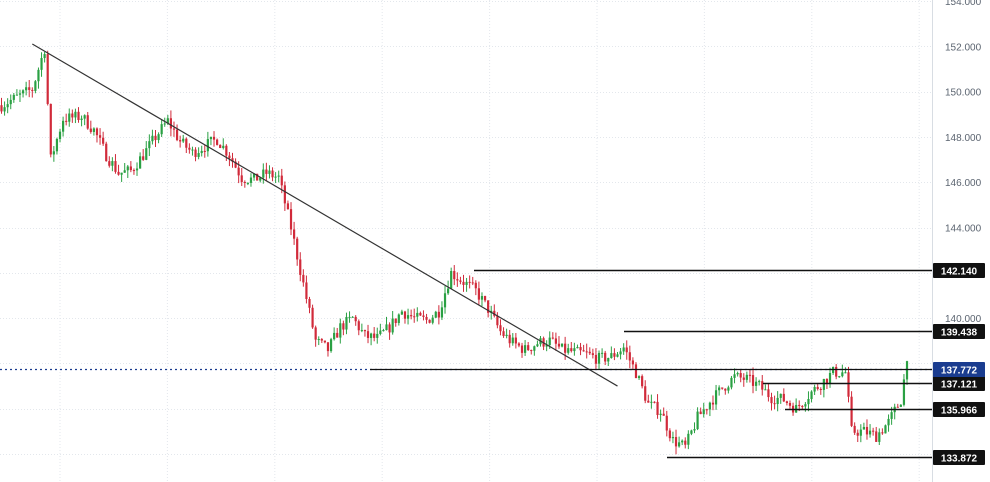  Describe the element at coordinates (959, 270) in the screenshot. I see `level-price-tag: 142.140` at that location.